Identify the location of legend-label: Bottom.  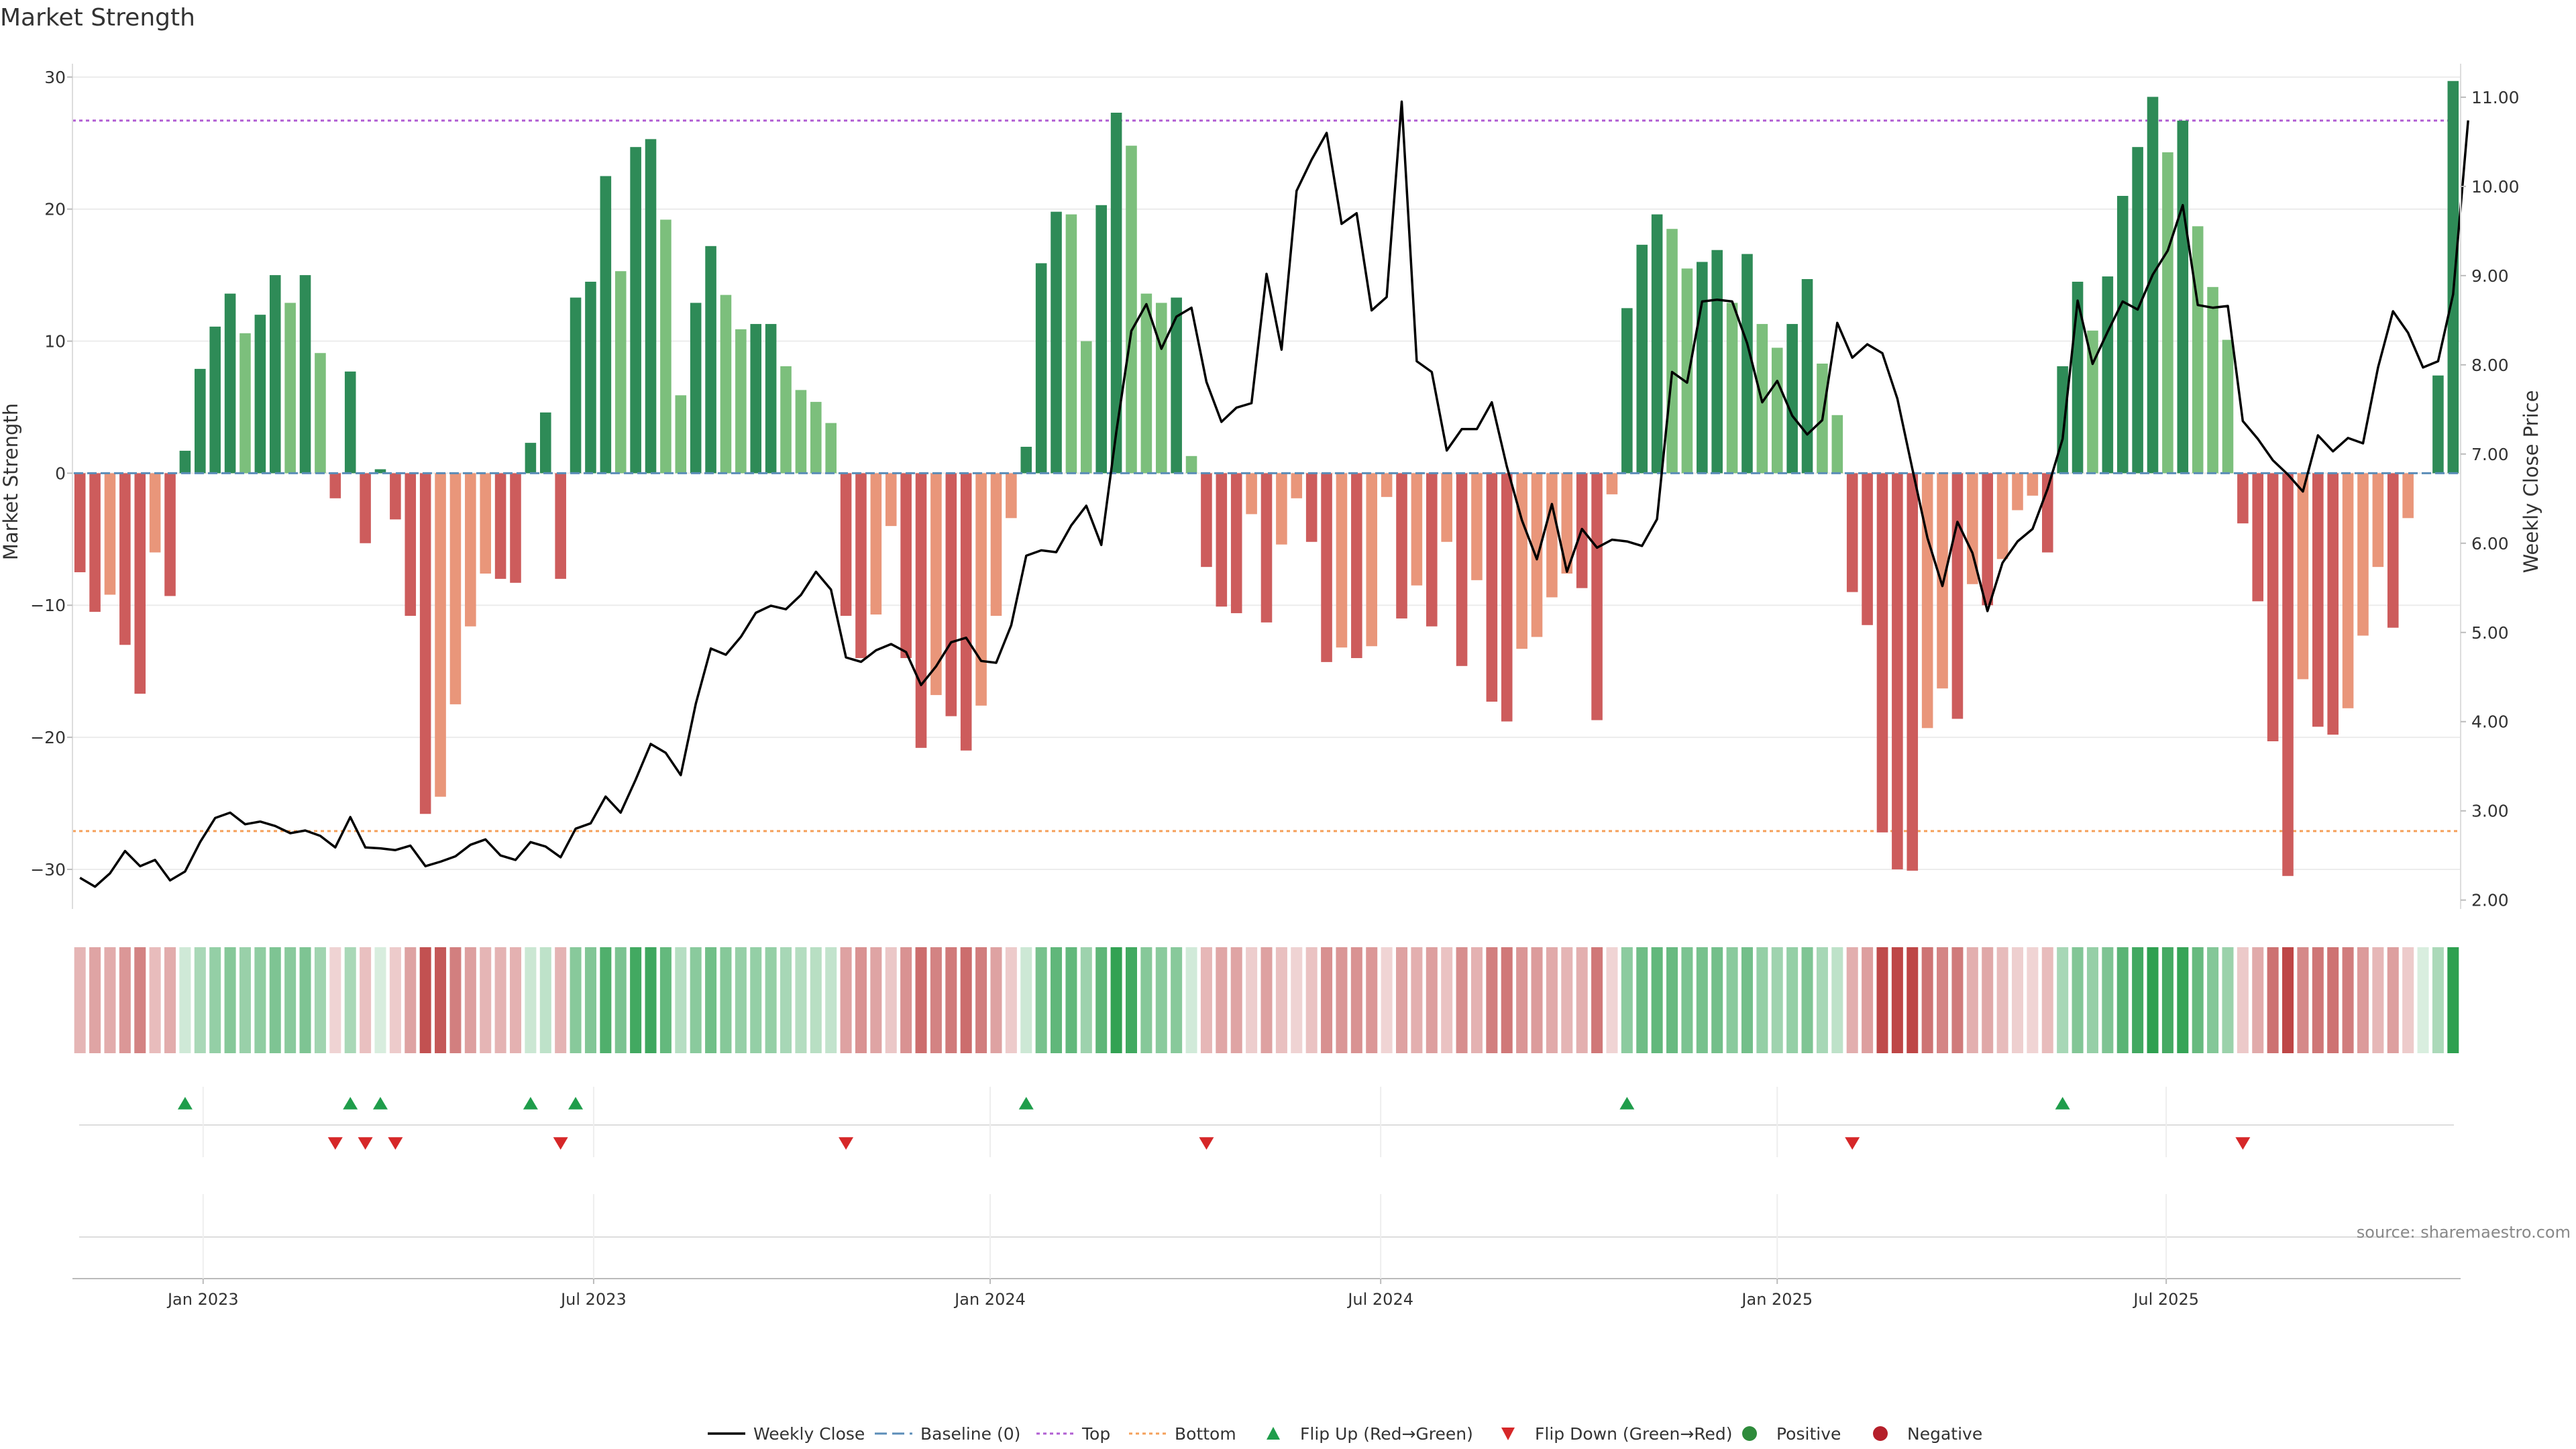
(1205, 1434).